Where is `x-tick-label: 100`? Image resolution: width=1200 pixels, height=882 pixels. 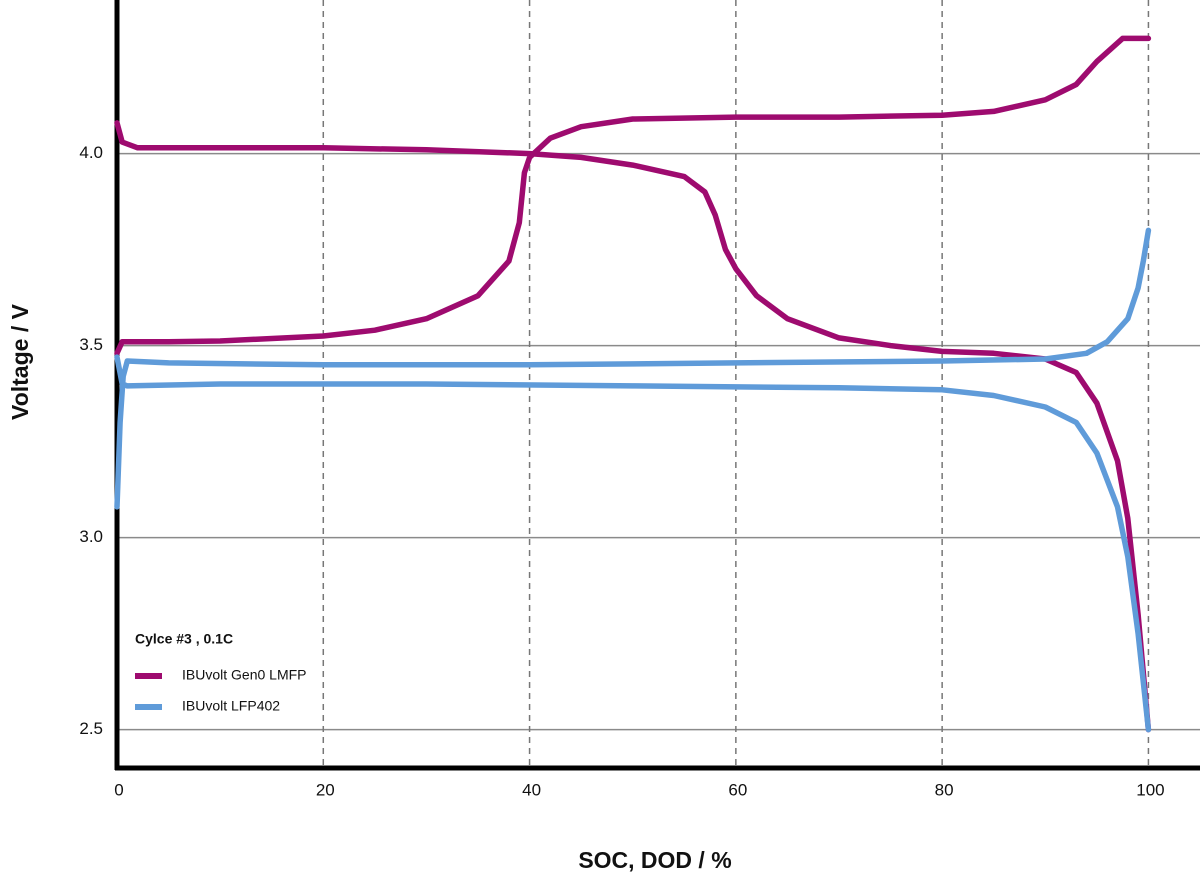 x-tick-label: 100 is located at coordinates (1150, 789).